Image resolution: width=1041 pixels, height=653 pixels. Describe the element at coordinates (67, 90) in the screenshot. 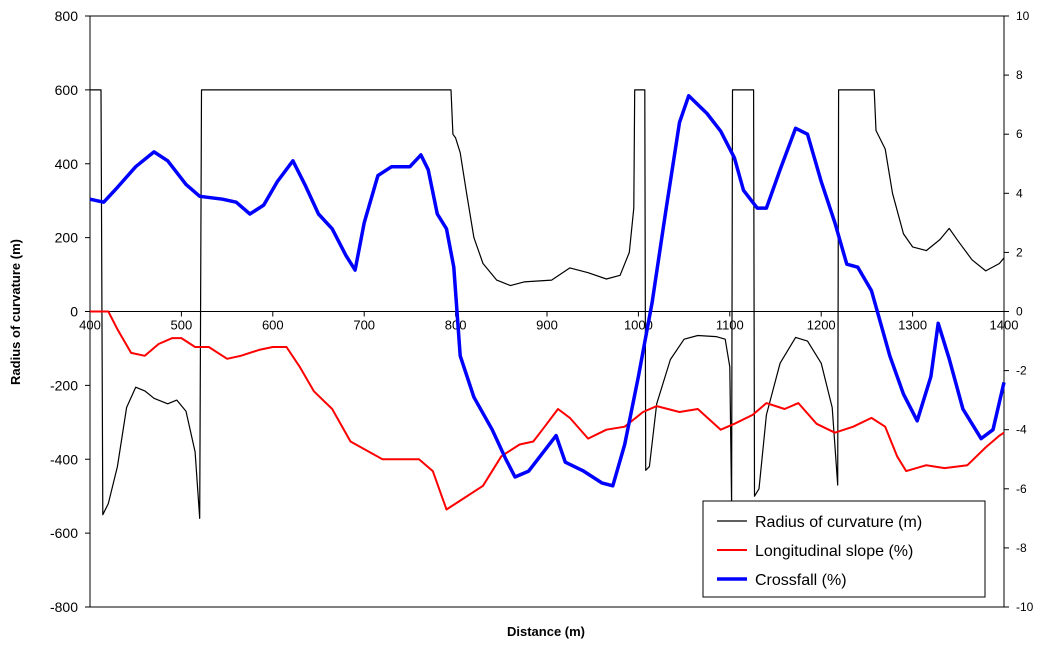

I see `y-left-tick-label: 600` at that location.